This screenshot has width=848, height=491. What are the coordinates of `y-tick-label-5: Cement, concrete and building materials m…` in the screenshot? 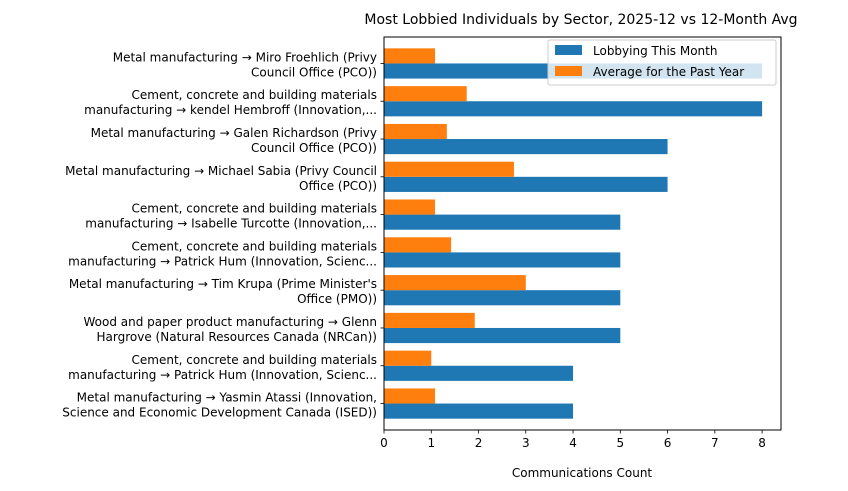 It's located at (222, 253).